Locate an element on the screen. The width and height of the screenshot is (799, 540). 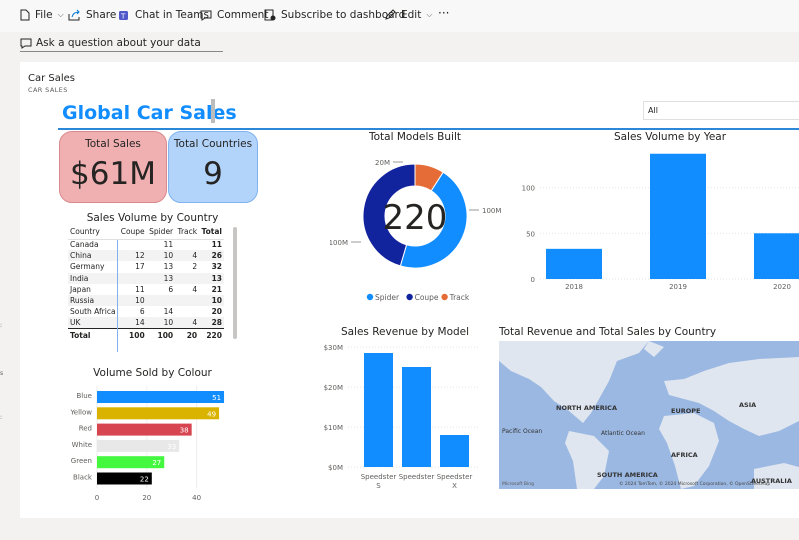
y-tick-label: 50 is located at coordinates (530, 234).